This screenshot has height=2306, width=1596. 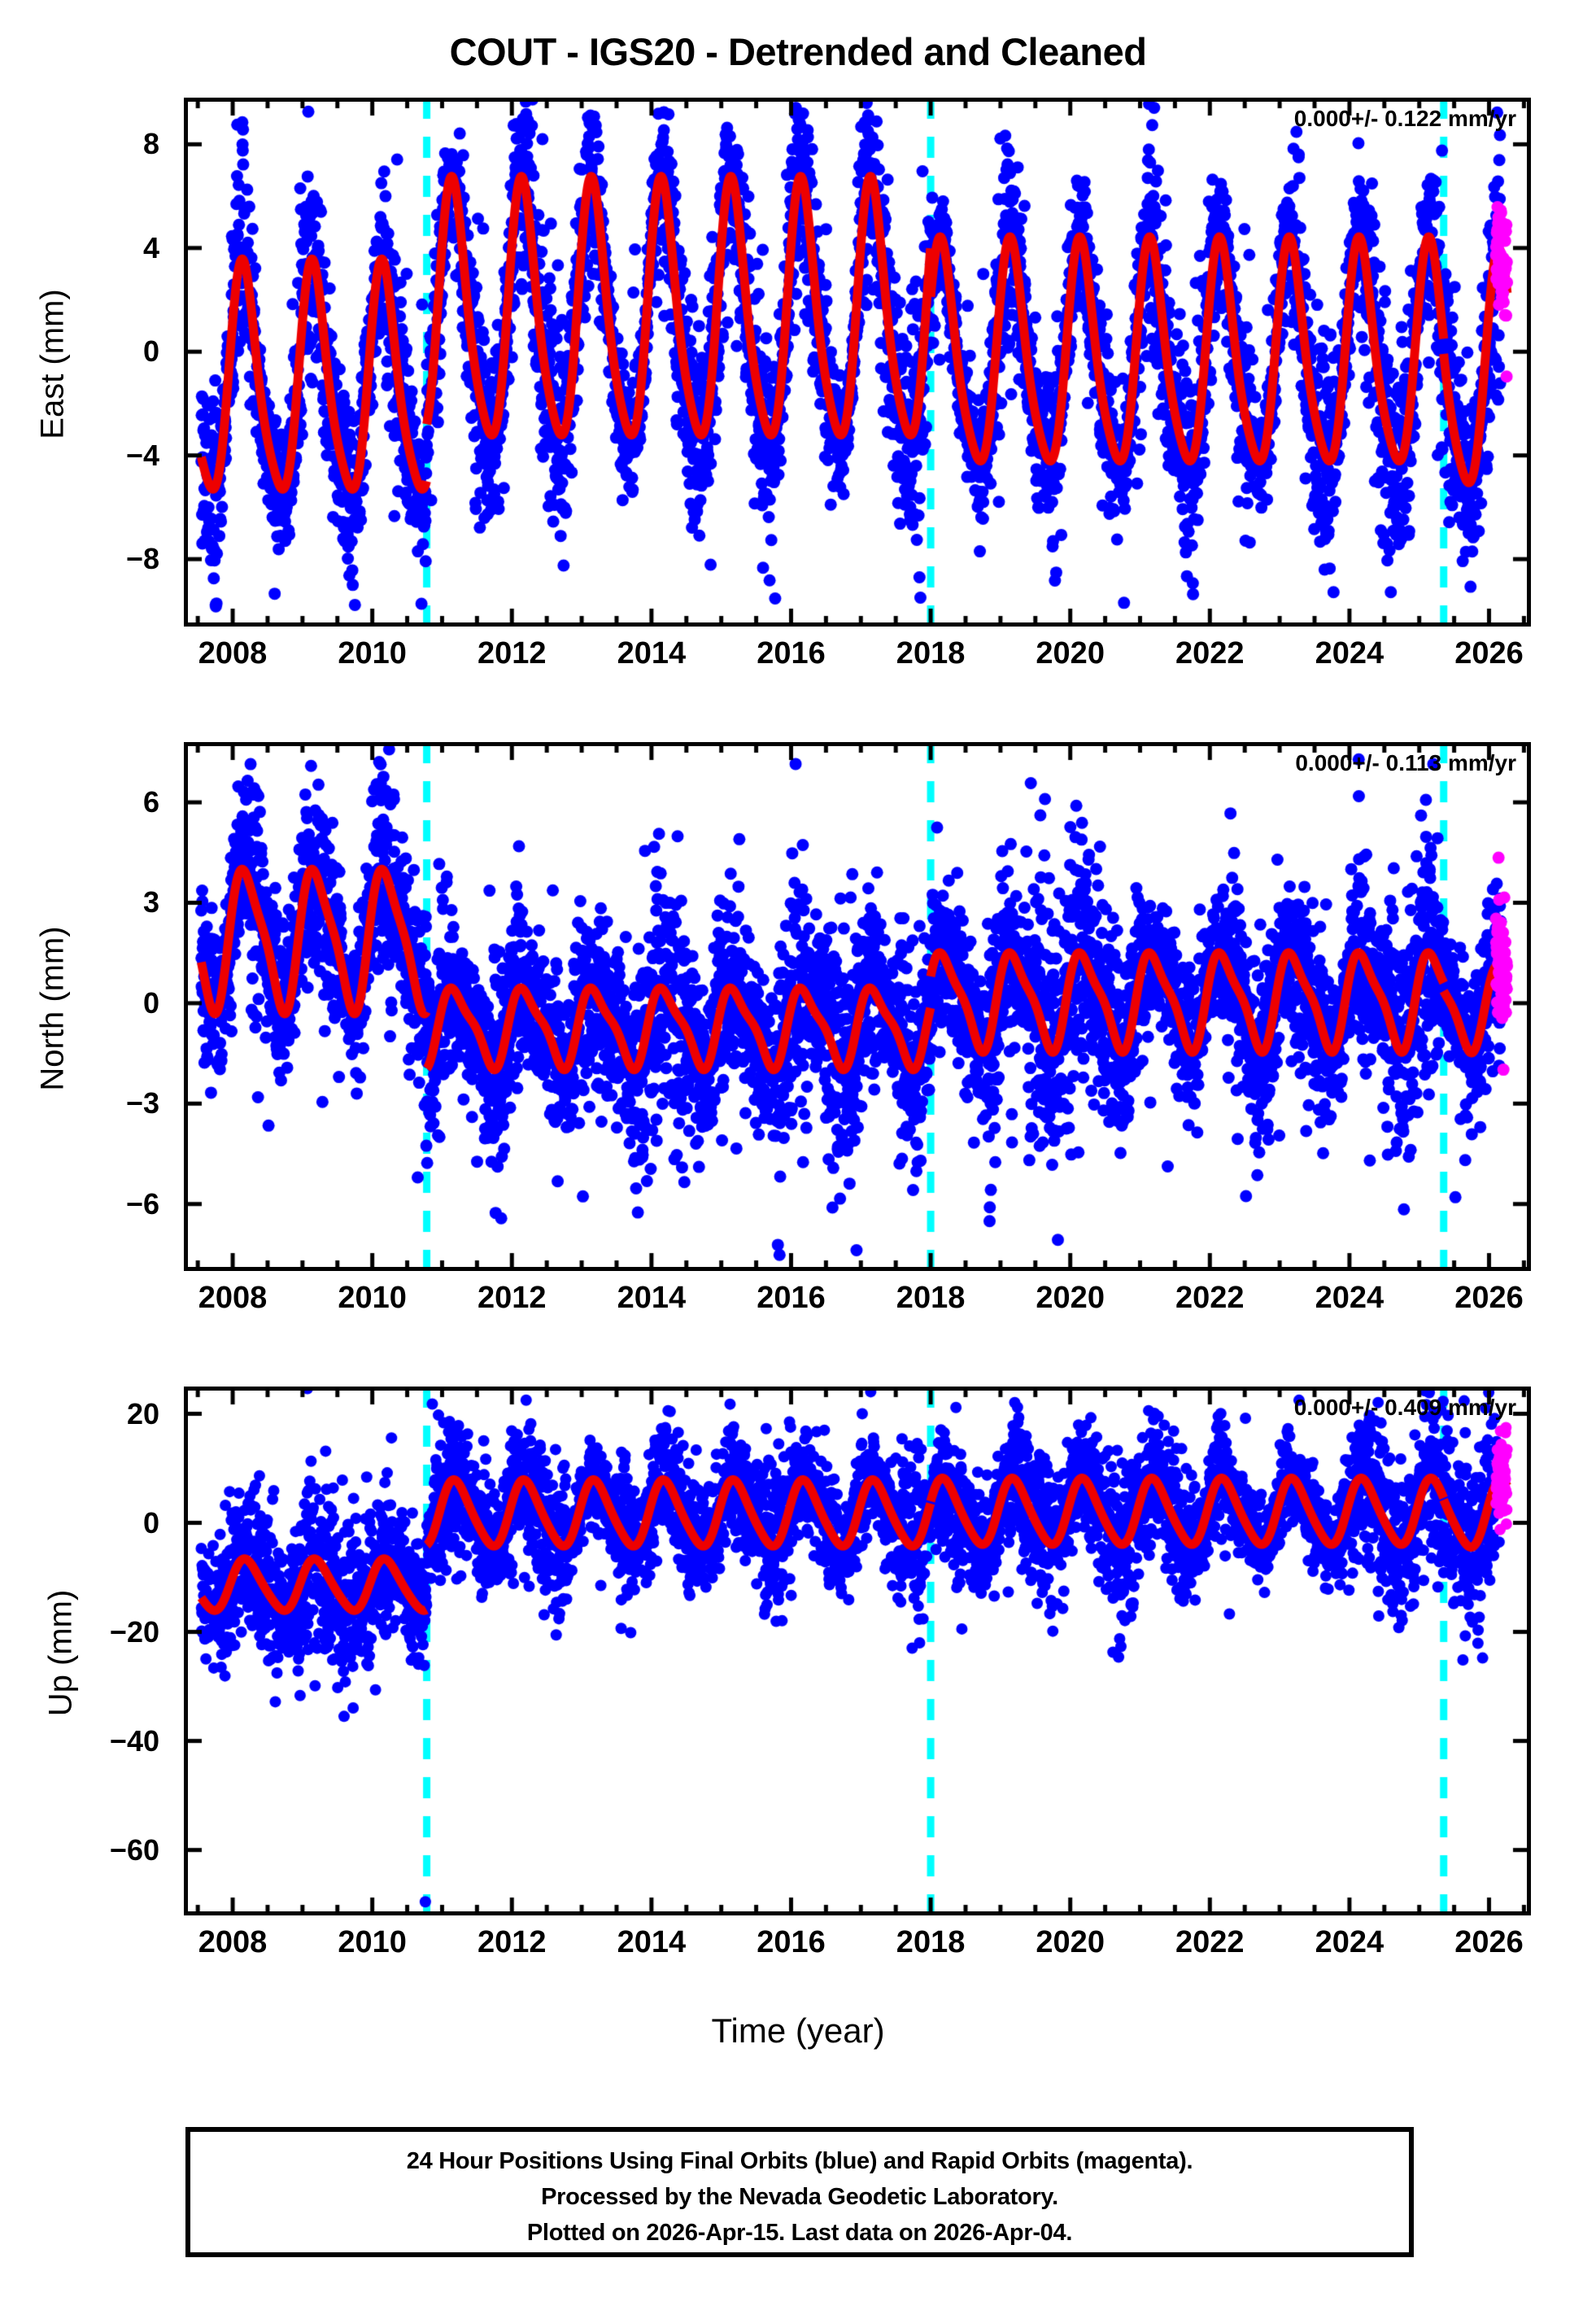 I want to click on panel-east-xtick-labels: 2008 2010 2012 2014 2016 2018 2020 2022 2024 2026, so click(x=798, y=655).